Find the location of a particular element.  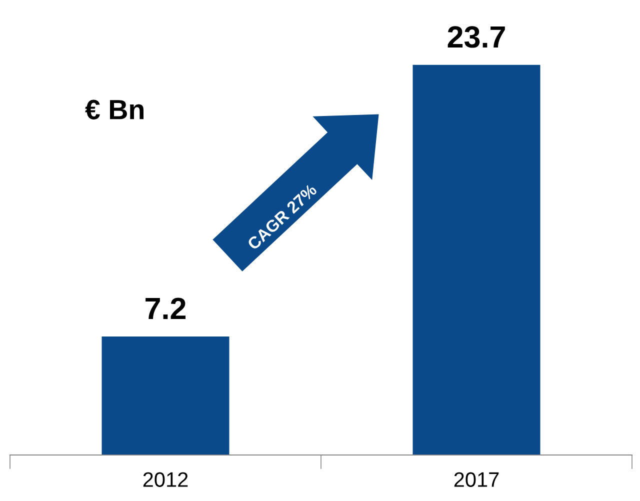

x-tick-label: 2017 is located at coordinates (476, 479).